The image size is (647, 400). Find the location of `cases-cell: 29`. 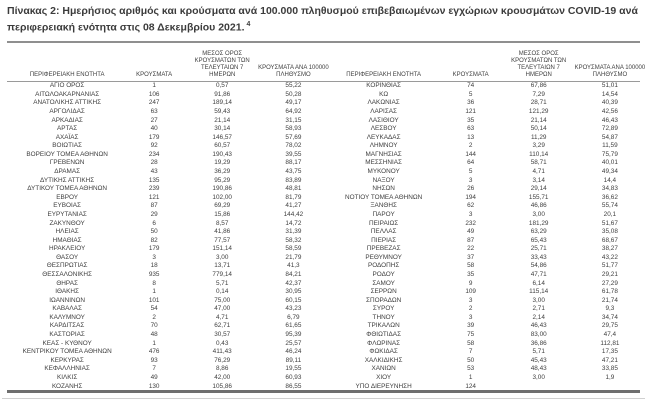

cases-cell: 29 is located at coordinates (154, 214).